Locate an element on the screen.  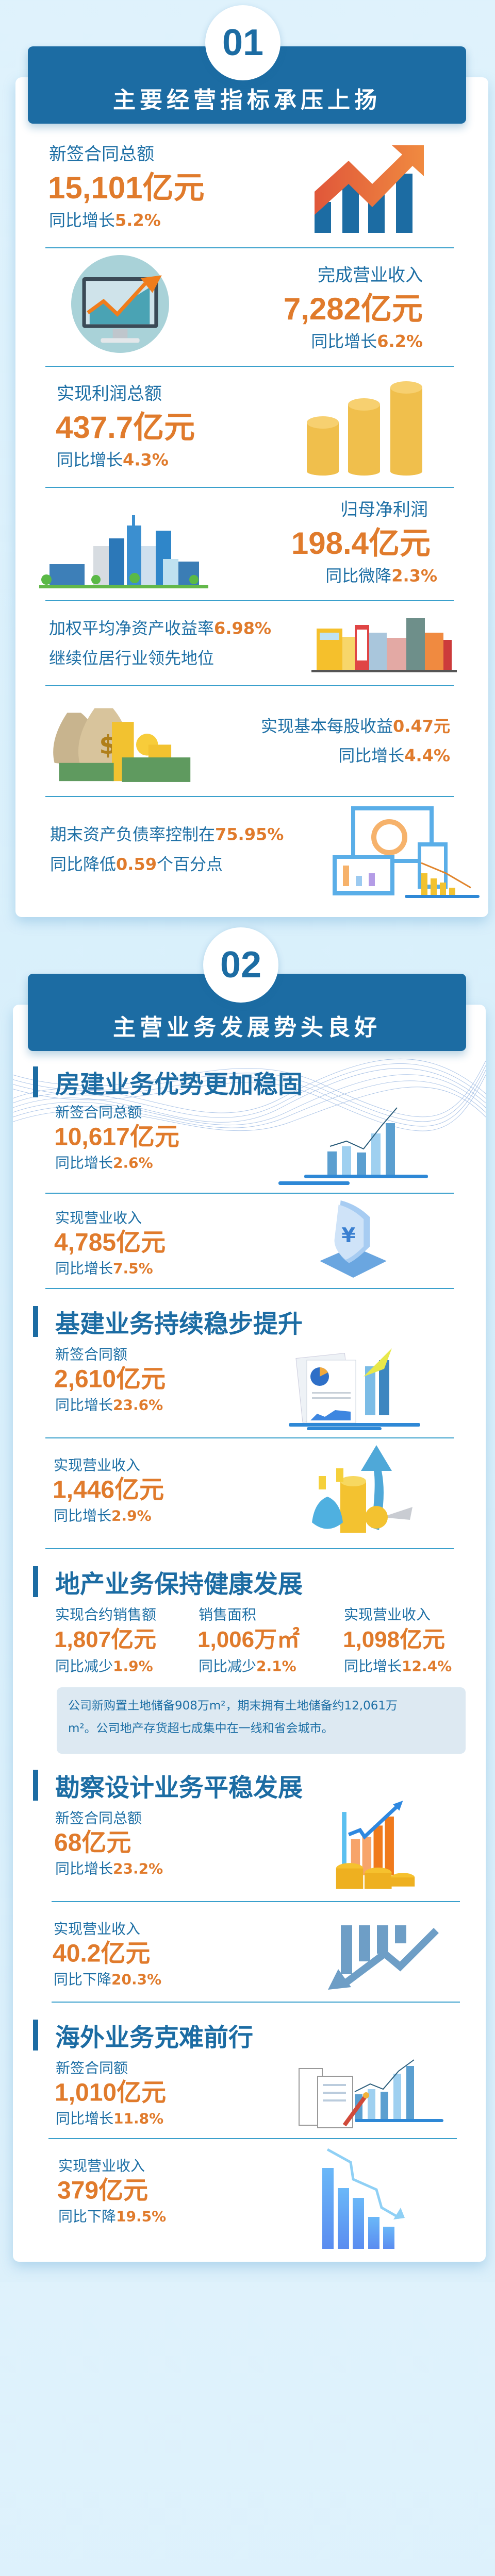
city-skyline-icon is located at coordinates (124, 551).